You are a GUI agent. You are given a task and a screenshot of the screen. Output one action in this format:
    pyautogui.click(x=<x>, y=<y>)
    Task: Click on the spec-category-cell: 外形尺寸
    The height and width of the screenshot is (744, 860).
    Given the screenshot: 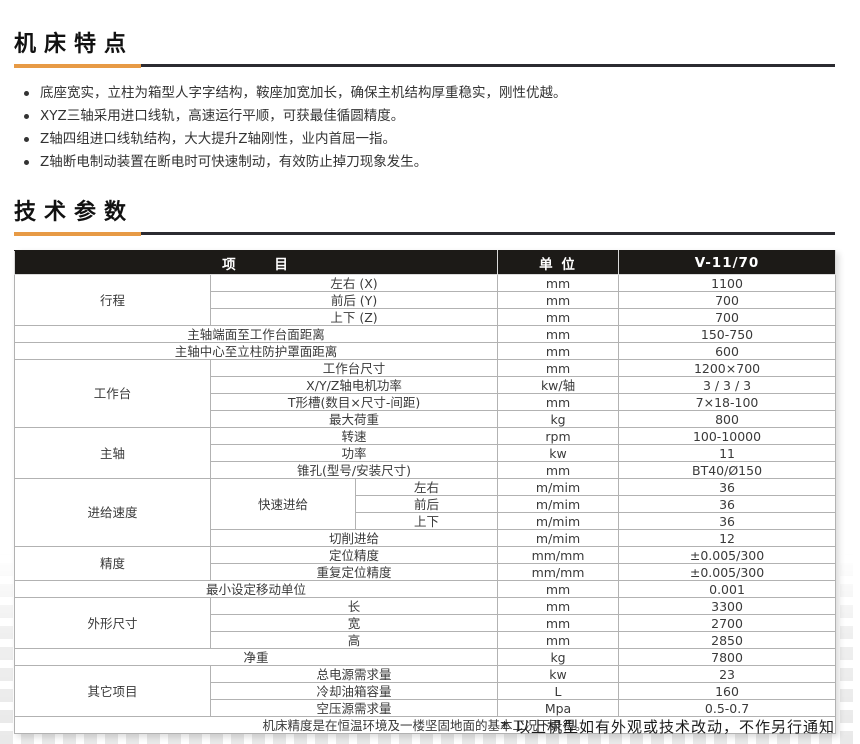 What is the action you would take?
    pyautogui.click(x=112, y=623)
    